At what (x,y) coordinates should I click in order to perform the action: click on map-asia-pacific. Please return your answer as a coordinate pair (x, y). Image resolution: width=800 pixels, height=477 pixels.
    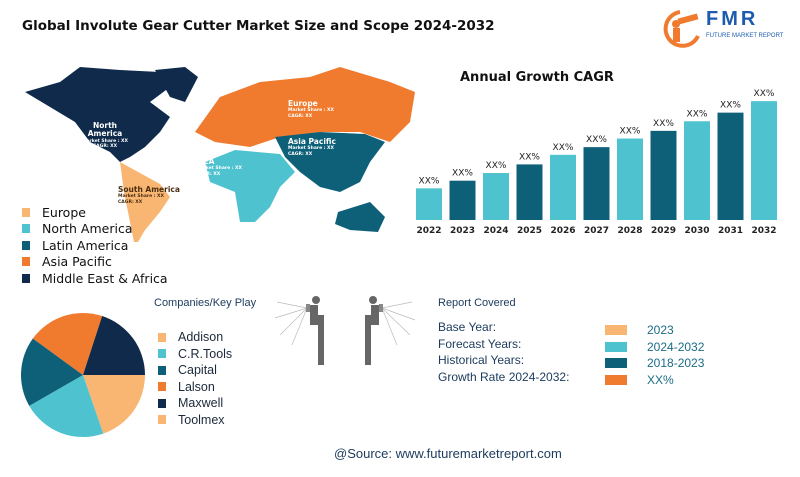
    Looking at the image, I should click on (330, 162).